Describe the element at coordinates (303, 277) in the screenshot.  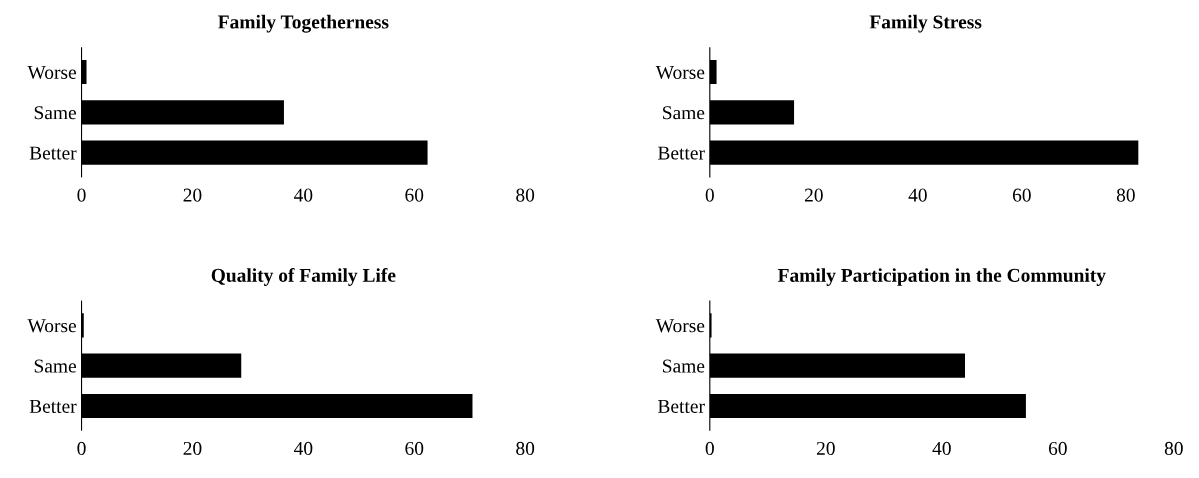
I see `chart-title: Quality of Family Life` at that location.